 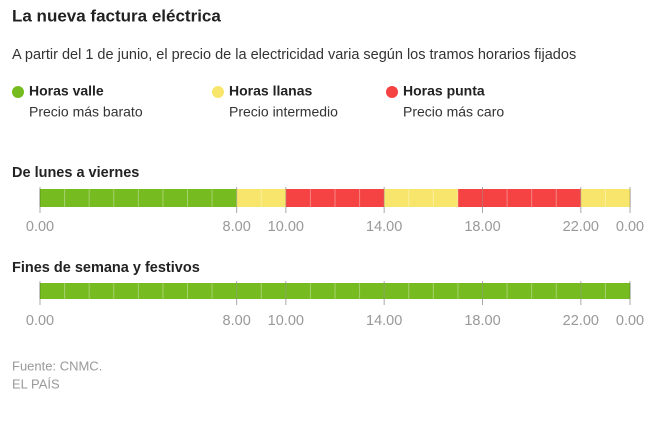 What do you see at coordinates (270, 91) in the screenshot?
I see `legend-name: Horas llanas` at bounding box center [270, 91].